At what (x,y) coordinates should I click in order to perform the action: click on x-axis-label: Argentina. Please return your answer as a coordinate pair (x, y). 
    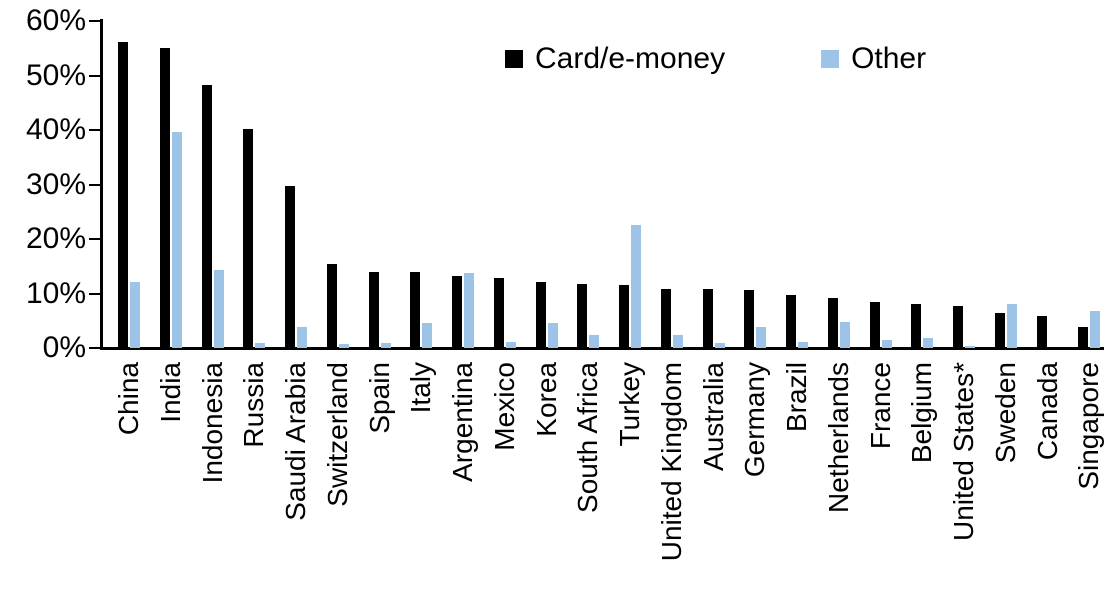
    Looking at the image, I should click on (462, 422).